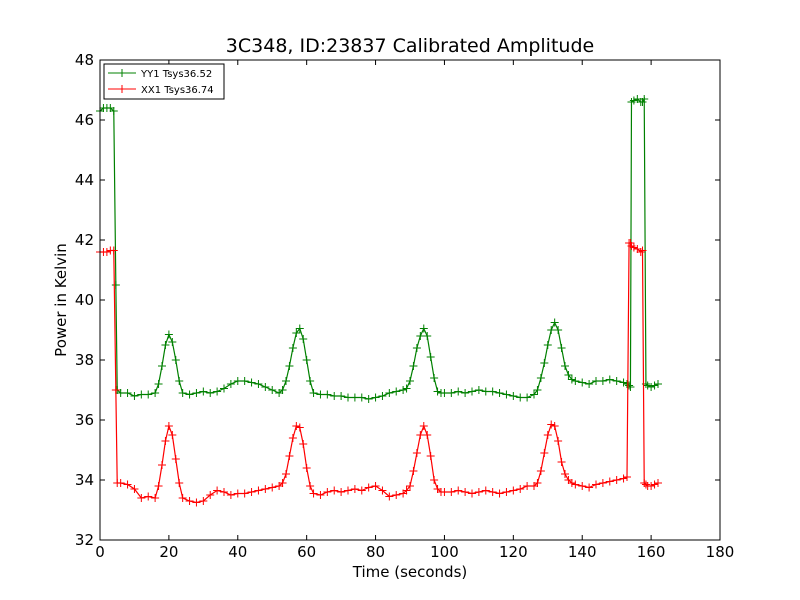 Image resolution: width=800 pixels, height=600 pixels. Describe the element at coordinates (84, 60) in the screenshot. I see `y-tick-label: 48` at that location.